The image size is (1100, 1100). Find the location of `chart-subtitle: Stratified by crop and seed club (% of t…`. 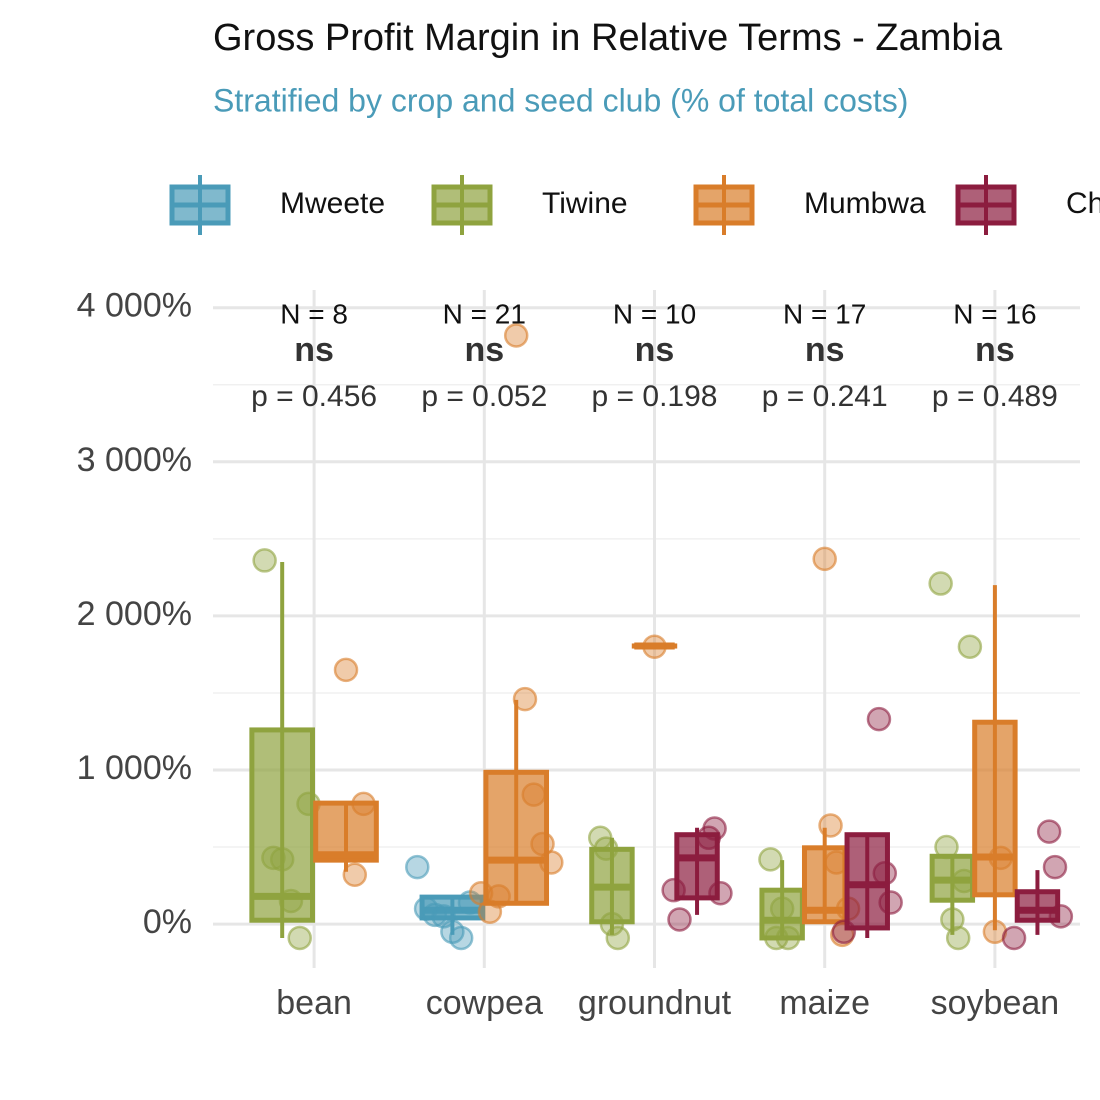

chart-subtitle: Stratified by crop and seed club (% of t… is located at coordinates (560, 100).